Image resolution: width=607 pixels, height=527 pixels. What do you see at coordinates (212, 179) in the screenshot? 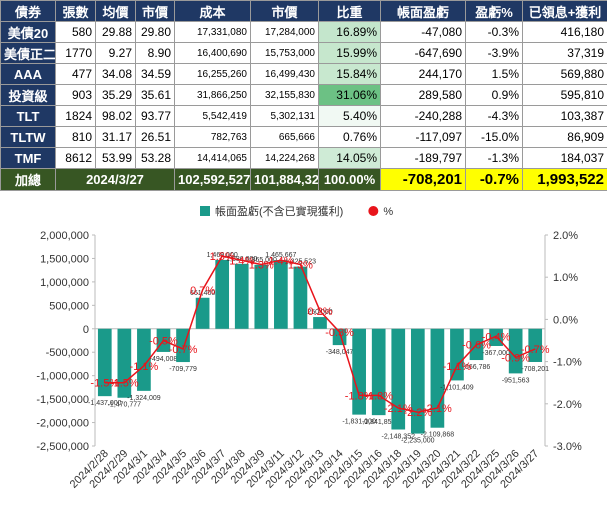
I see `cell: 102,592,527` at bounding box center [212, 179].